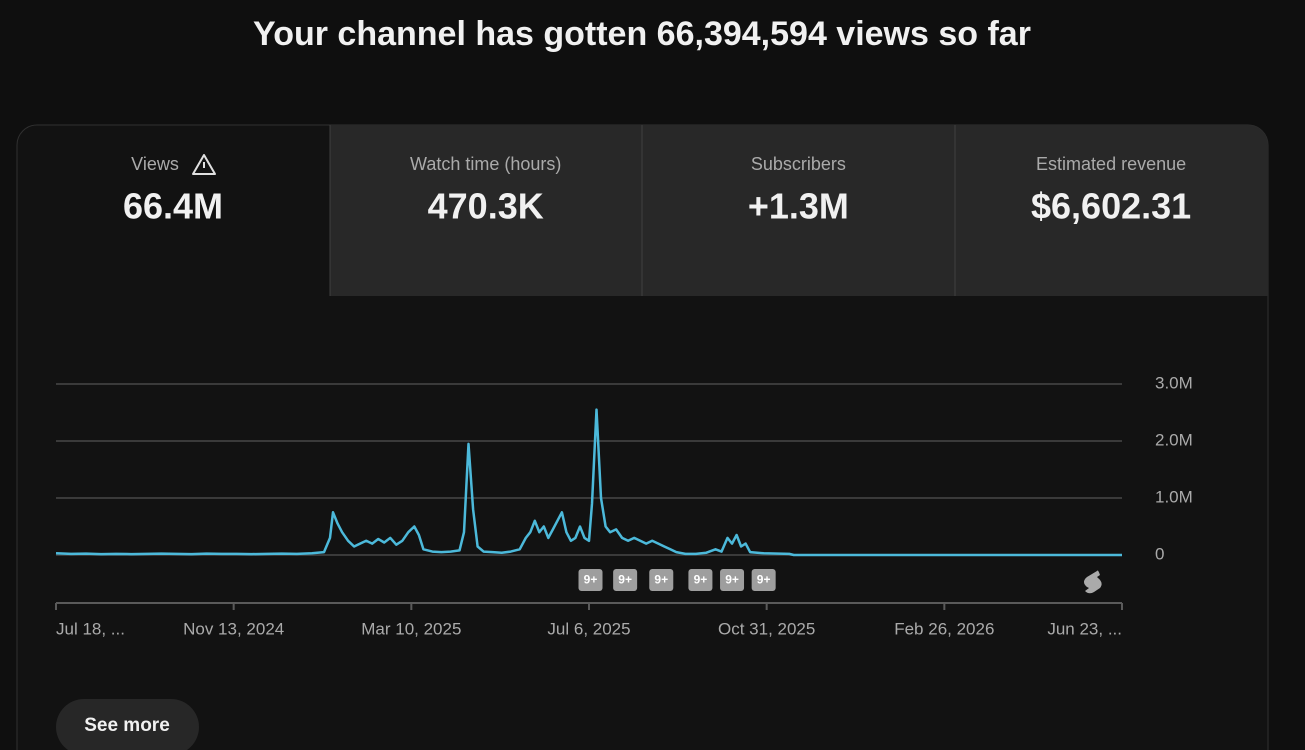  Describe the element at coordinates (766, 628) in the screenshot. I see `x-tick-label: Oct 31, 2025` at that location.